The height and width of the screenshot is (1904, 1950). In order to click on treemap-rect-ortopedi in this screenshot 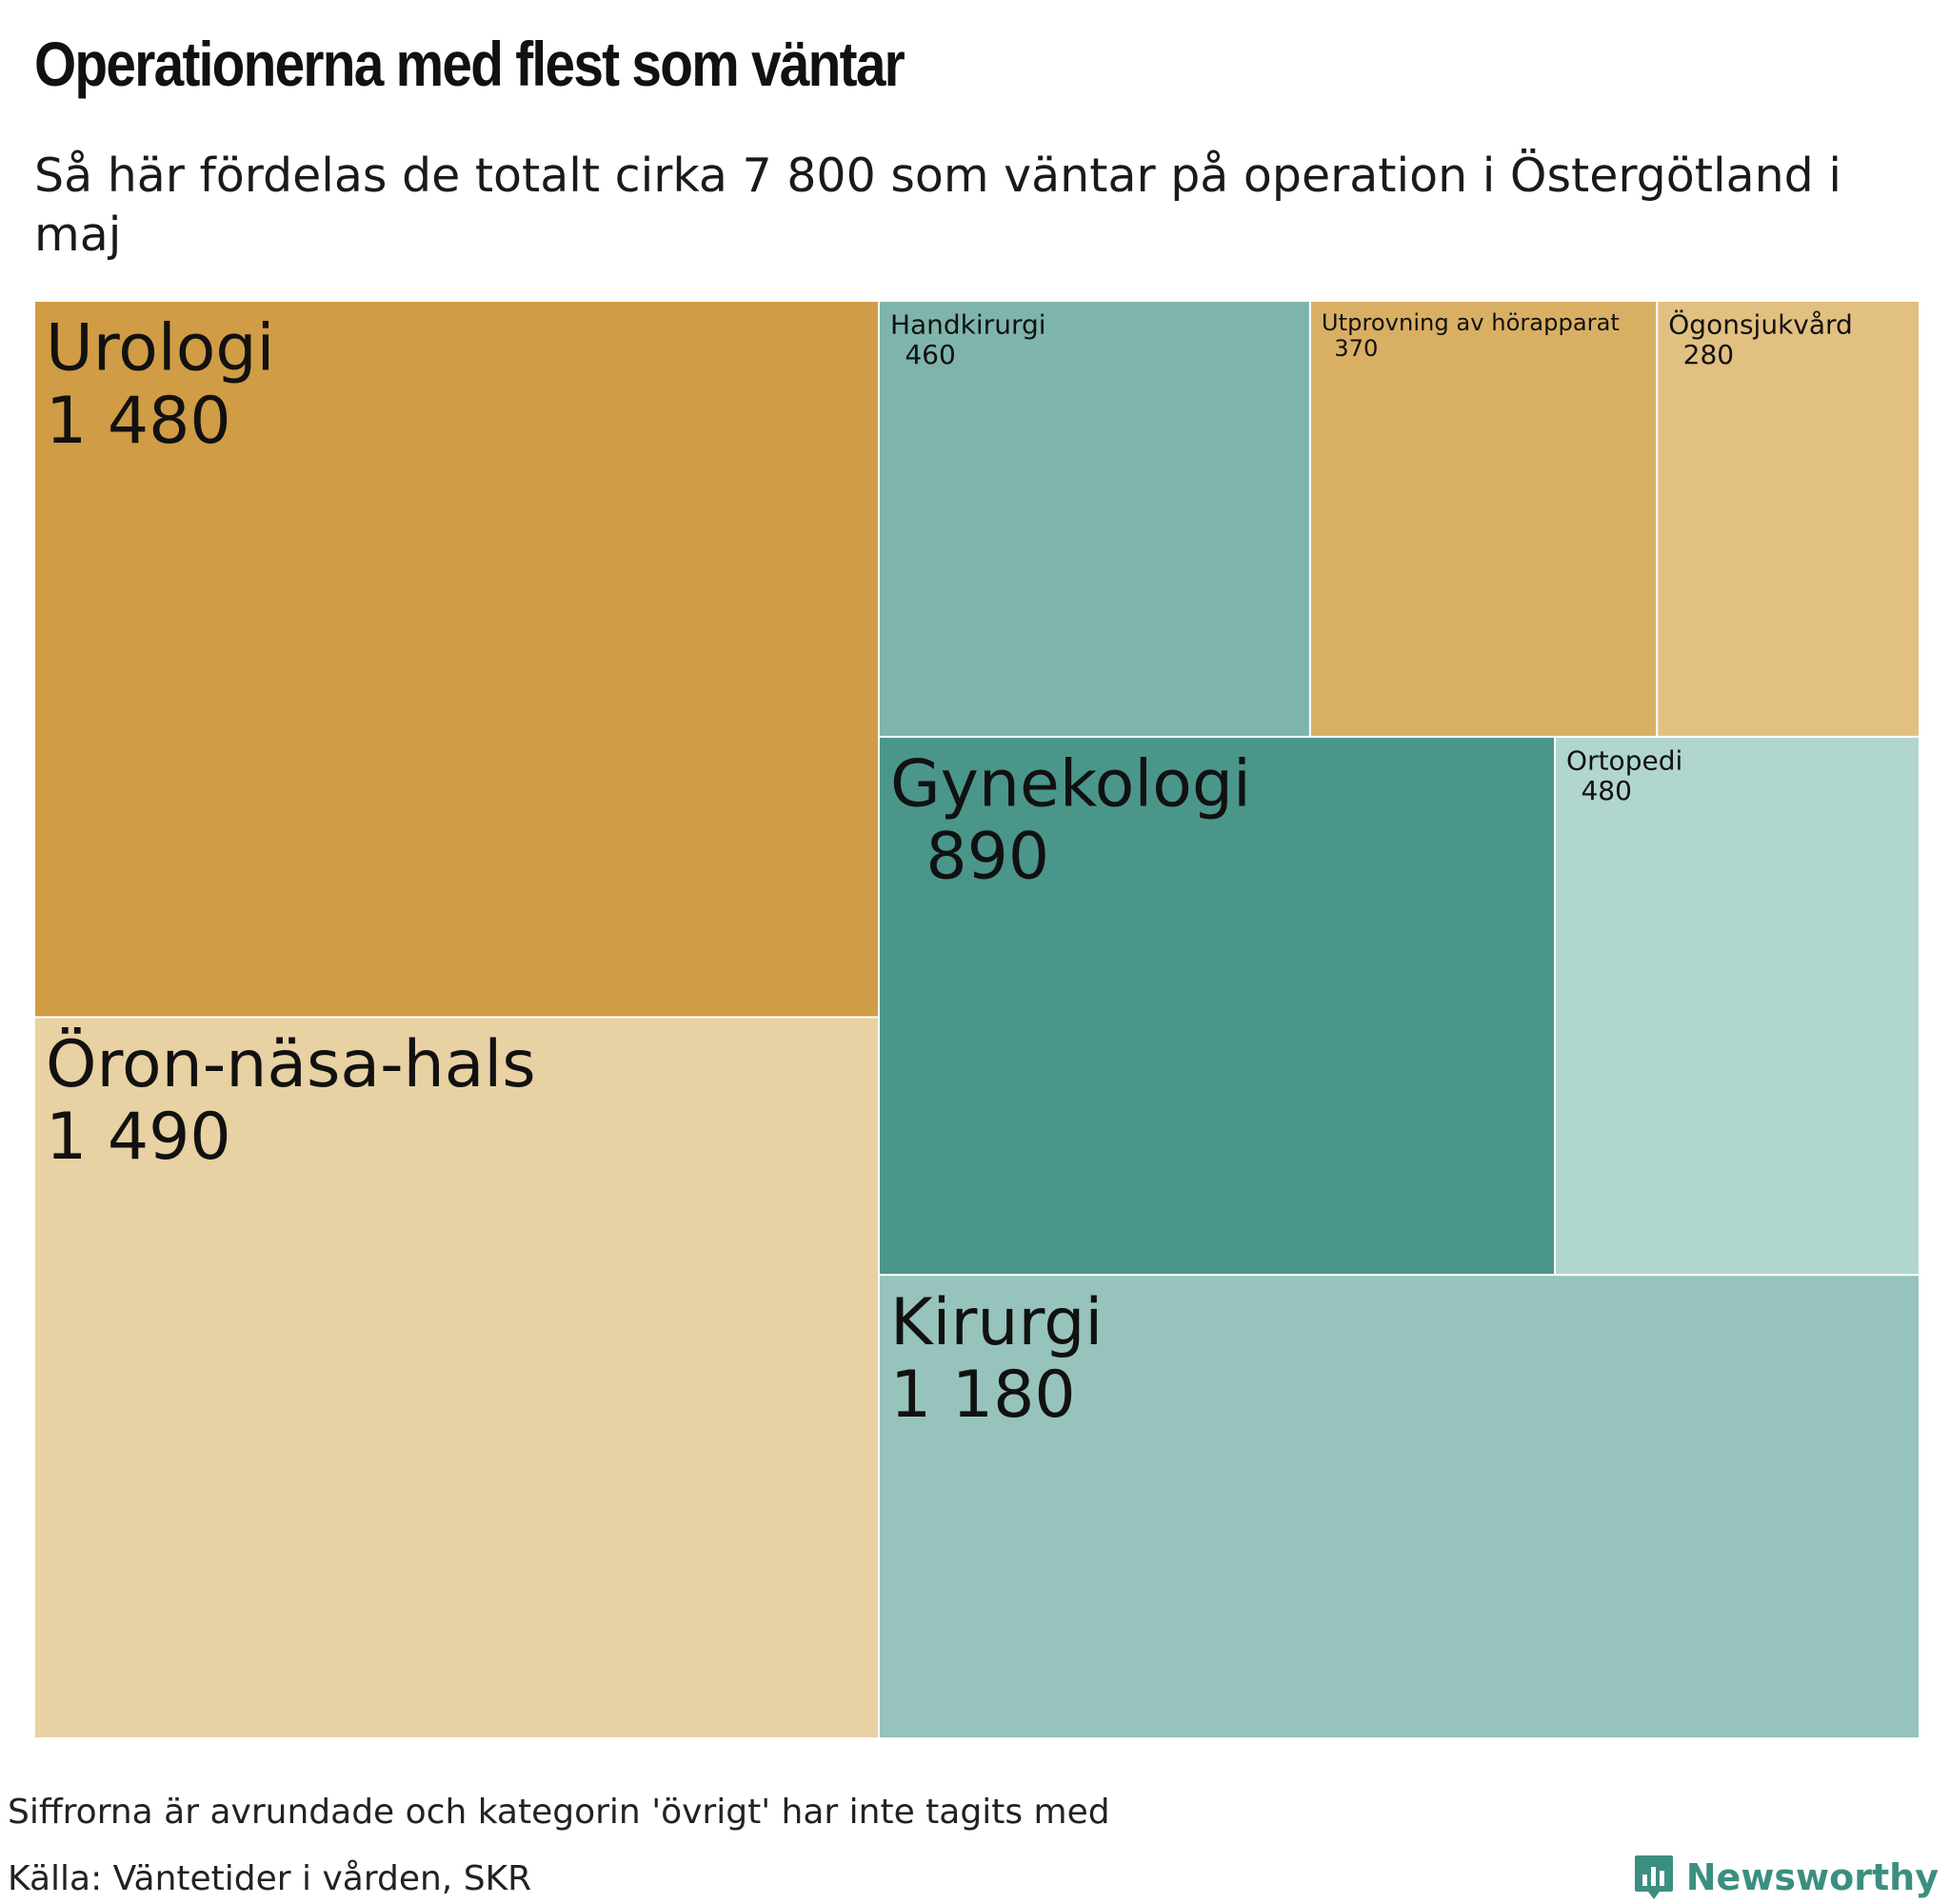, I will do `click(1737, 1006)`.